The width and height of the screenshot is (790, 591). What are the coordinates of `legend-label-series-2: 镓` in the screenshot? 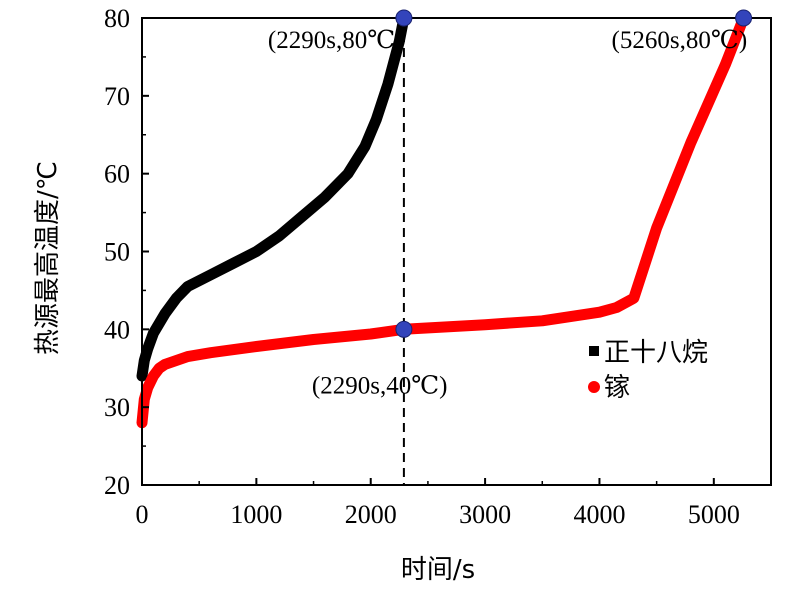 It's located at (617, 388).